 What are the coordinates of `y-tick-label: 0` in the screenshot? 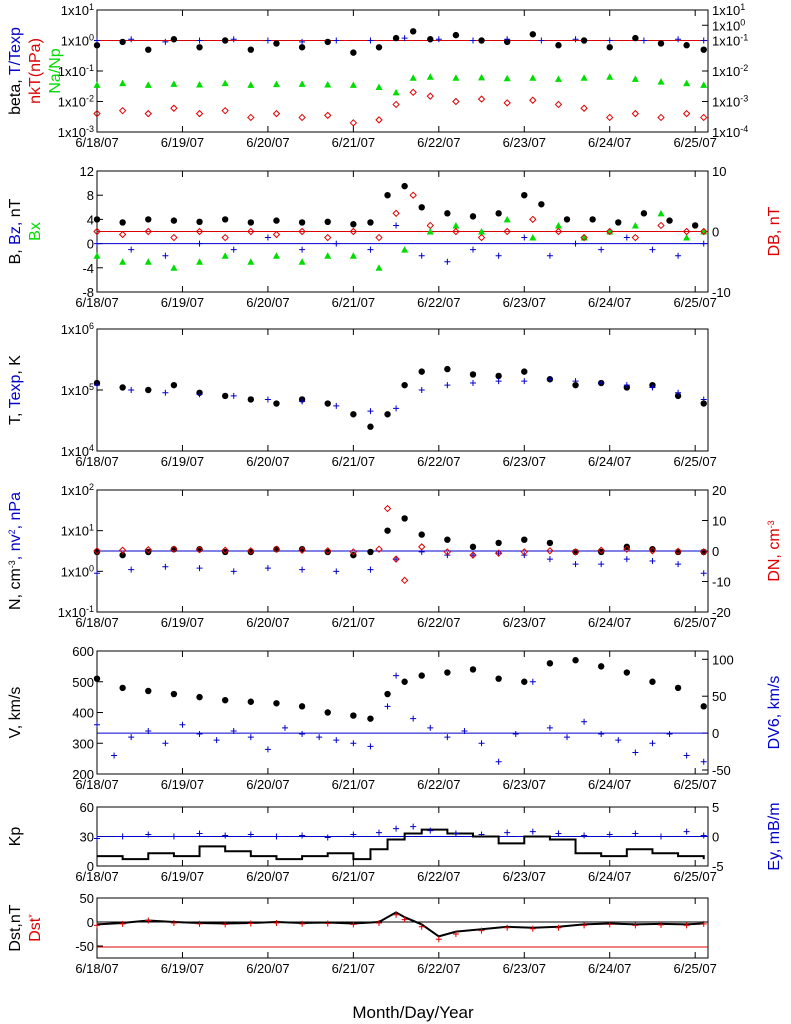 It's located at (90, 866).